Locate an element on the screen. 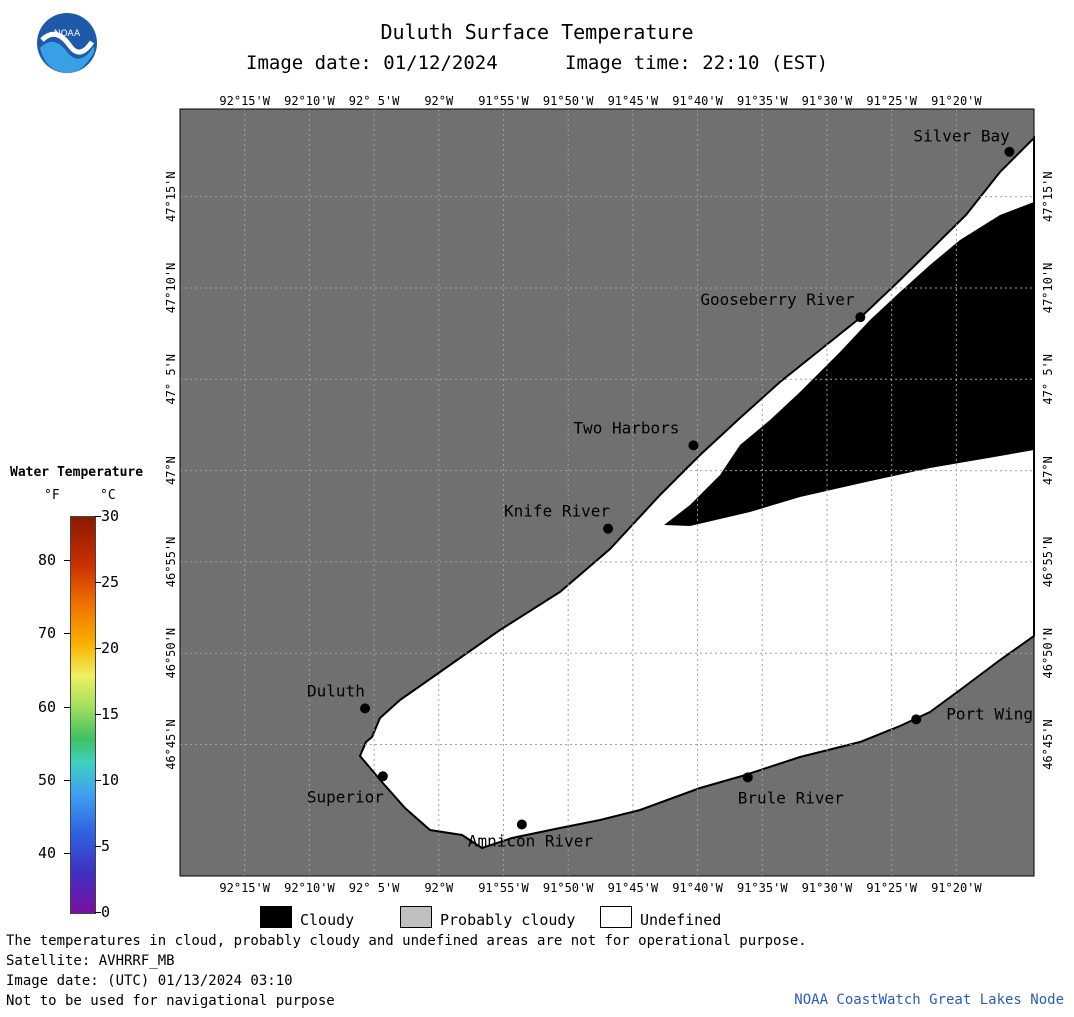 The width and height of the screenshot is (1074, 1017). lon-label-top-6: 91°45'W is located at coordinates (633, 101).